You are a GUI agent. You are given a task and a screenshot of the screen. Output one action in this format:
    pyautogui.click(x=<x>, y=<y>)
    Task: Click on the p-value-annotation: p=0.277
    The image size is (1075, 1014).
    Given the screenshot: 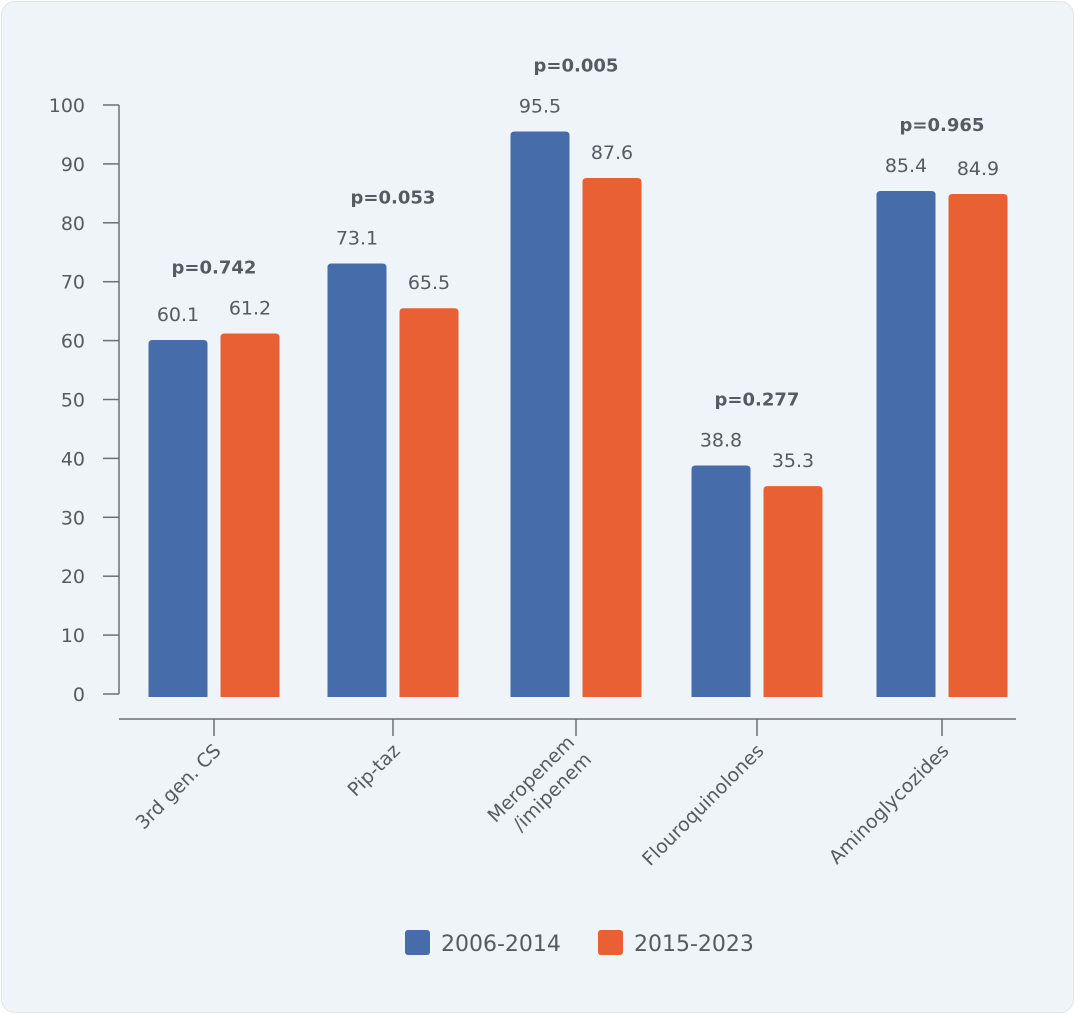 What is the action you would take?
    pyautogui.click(x=757, y=399)
    